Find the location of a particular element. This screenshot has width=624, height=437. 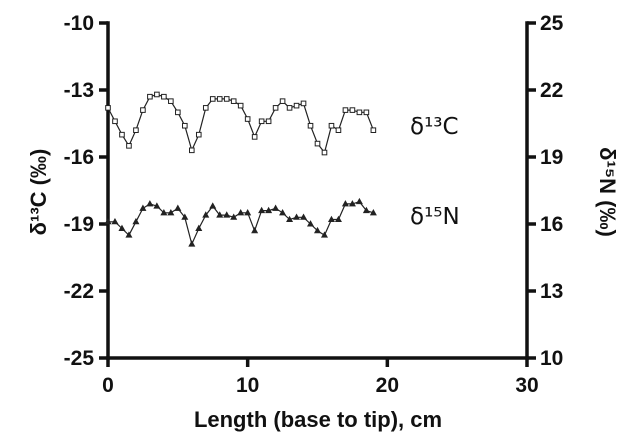

series-d15n is located at coordinates (240, 222).